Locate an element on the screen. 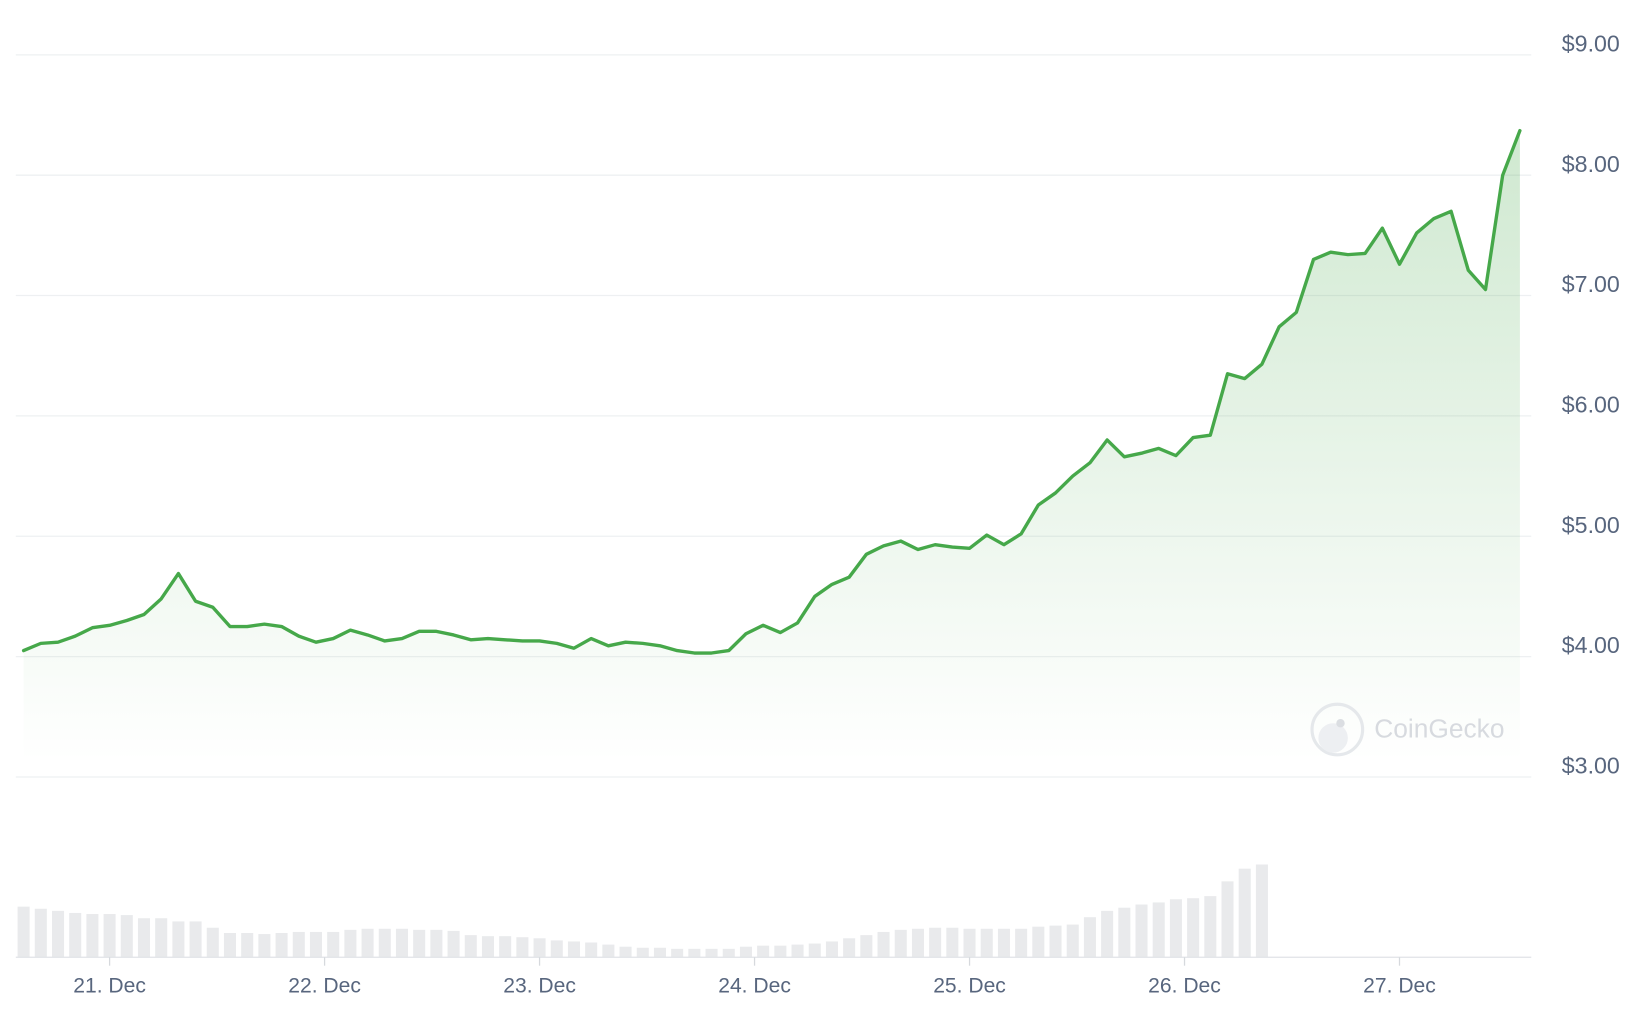 This screenshot has width=1644, height=1030. x-tick-label: 27. Dec is located at coordinates (1399, 985).